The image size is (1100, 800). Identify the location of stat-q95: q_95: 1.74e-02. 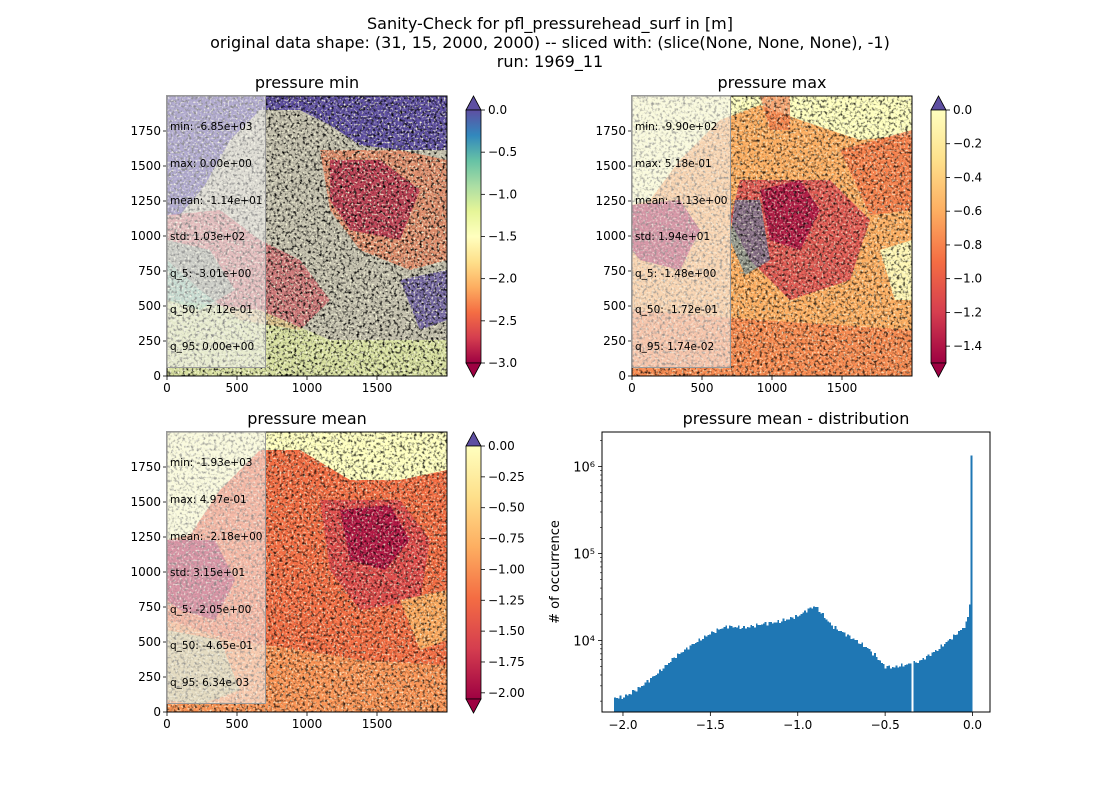
(675, 347).